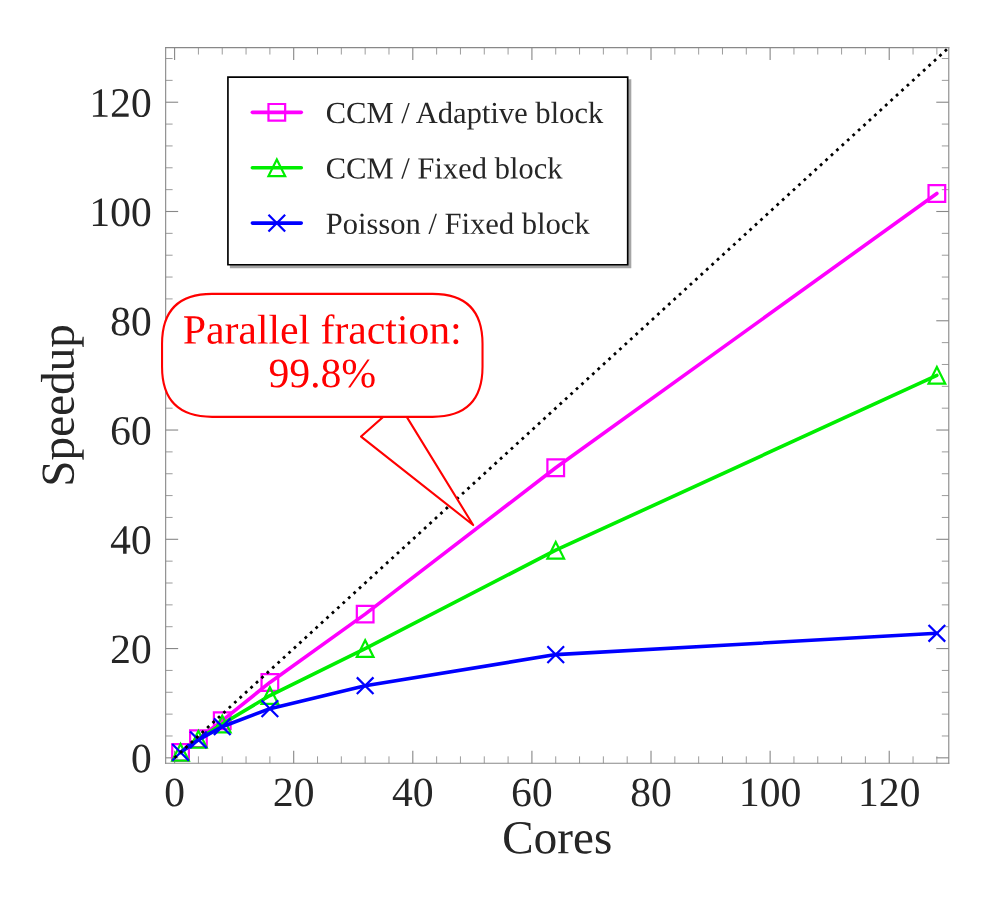  I want to click on legend-label: CCM / Adaptive block, so click(465, 115).